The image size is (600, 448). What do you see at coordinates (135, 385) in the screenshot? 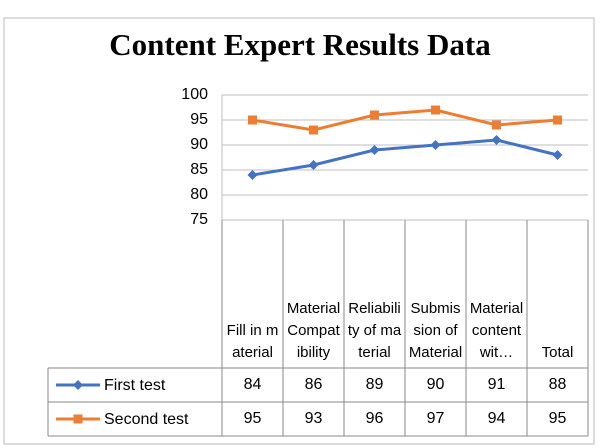
I see `legend-label: First test` at bounding box center [135, 385].